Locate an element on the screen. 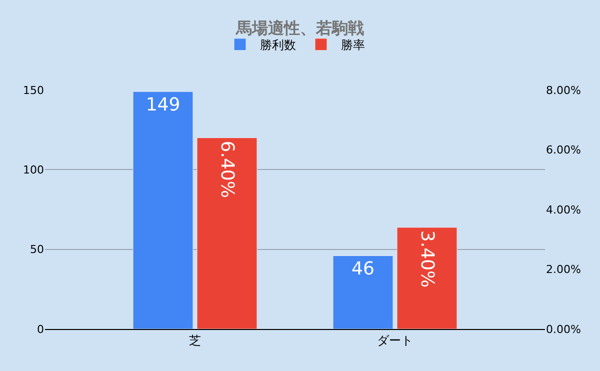  data-label: 3.40% is located at coordinates (427, 259).